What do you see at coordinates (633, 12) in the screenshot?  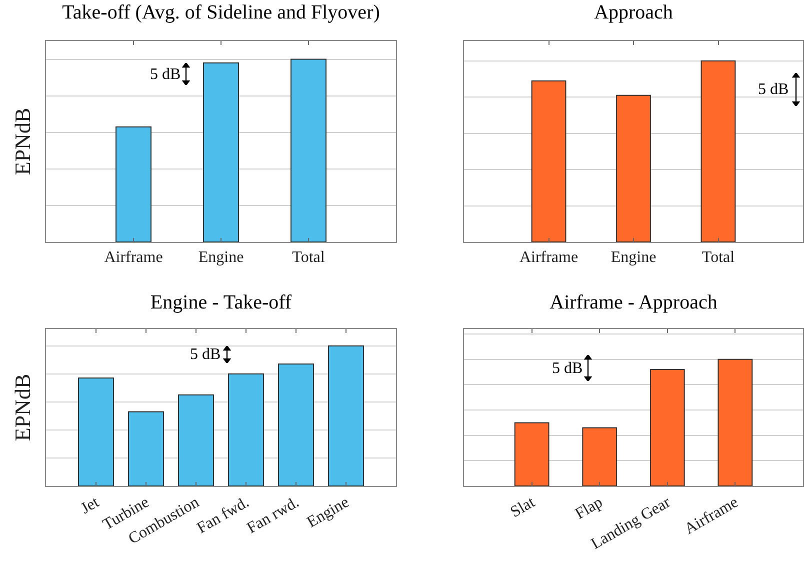 I see `chart-title: Approach` at bounding box center [633, 12].